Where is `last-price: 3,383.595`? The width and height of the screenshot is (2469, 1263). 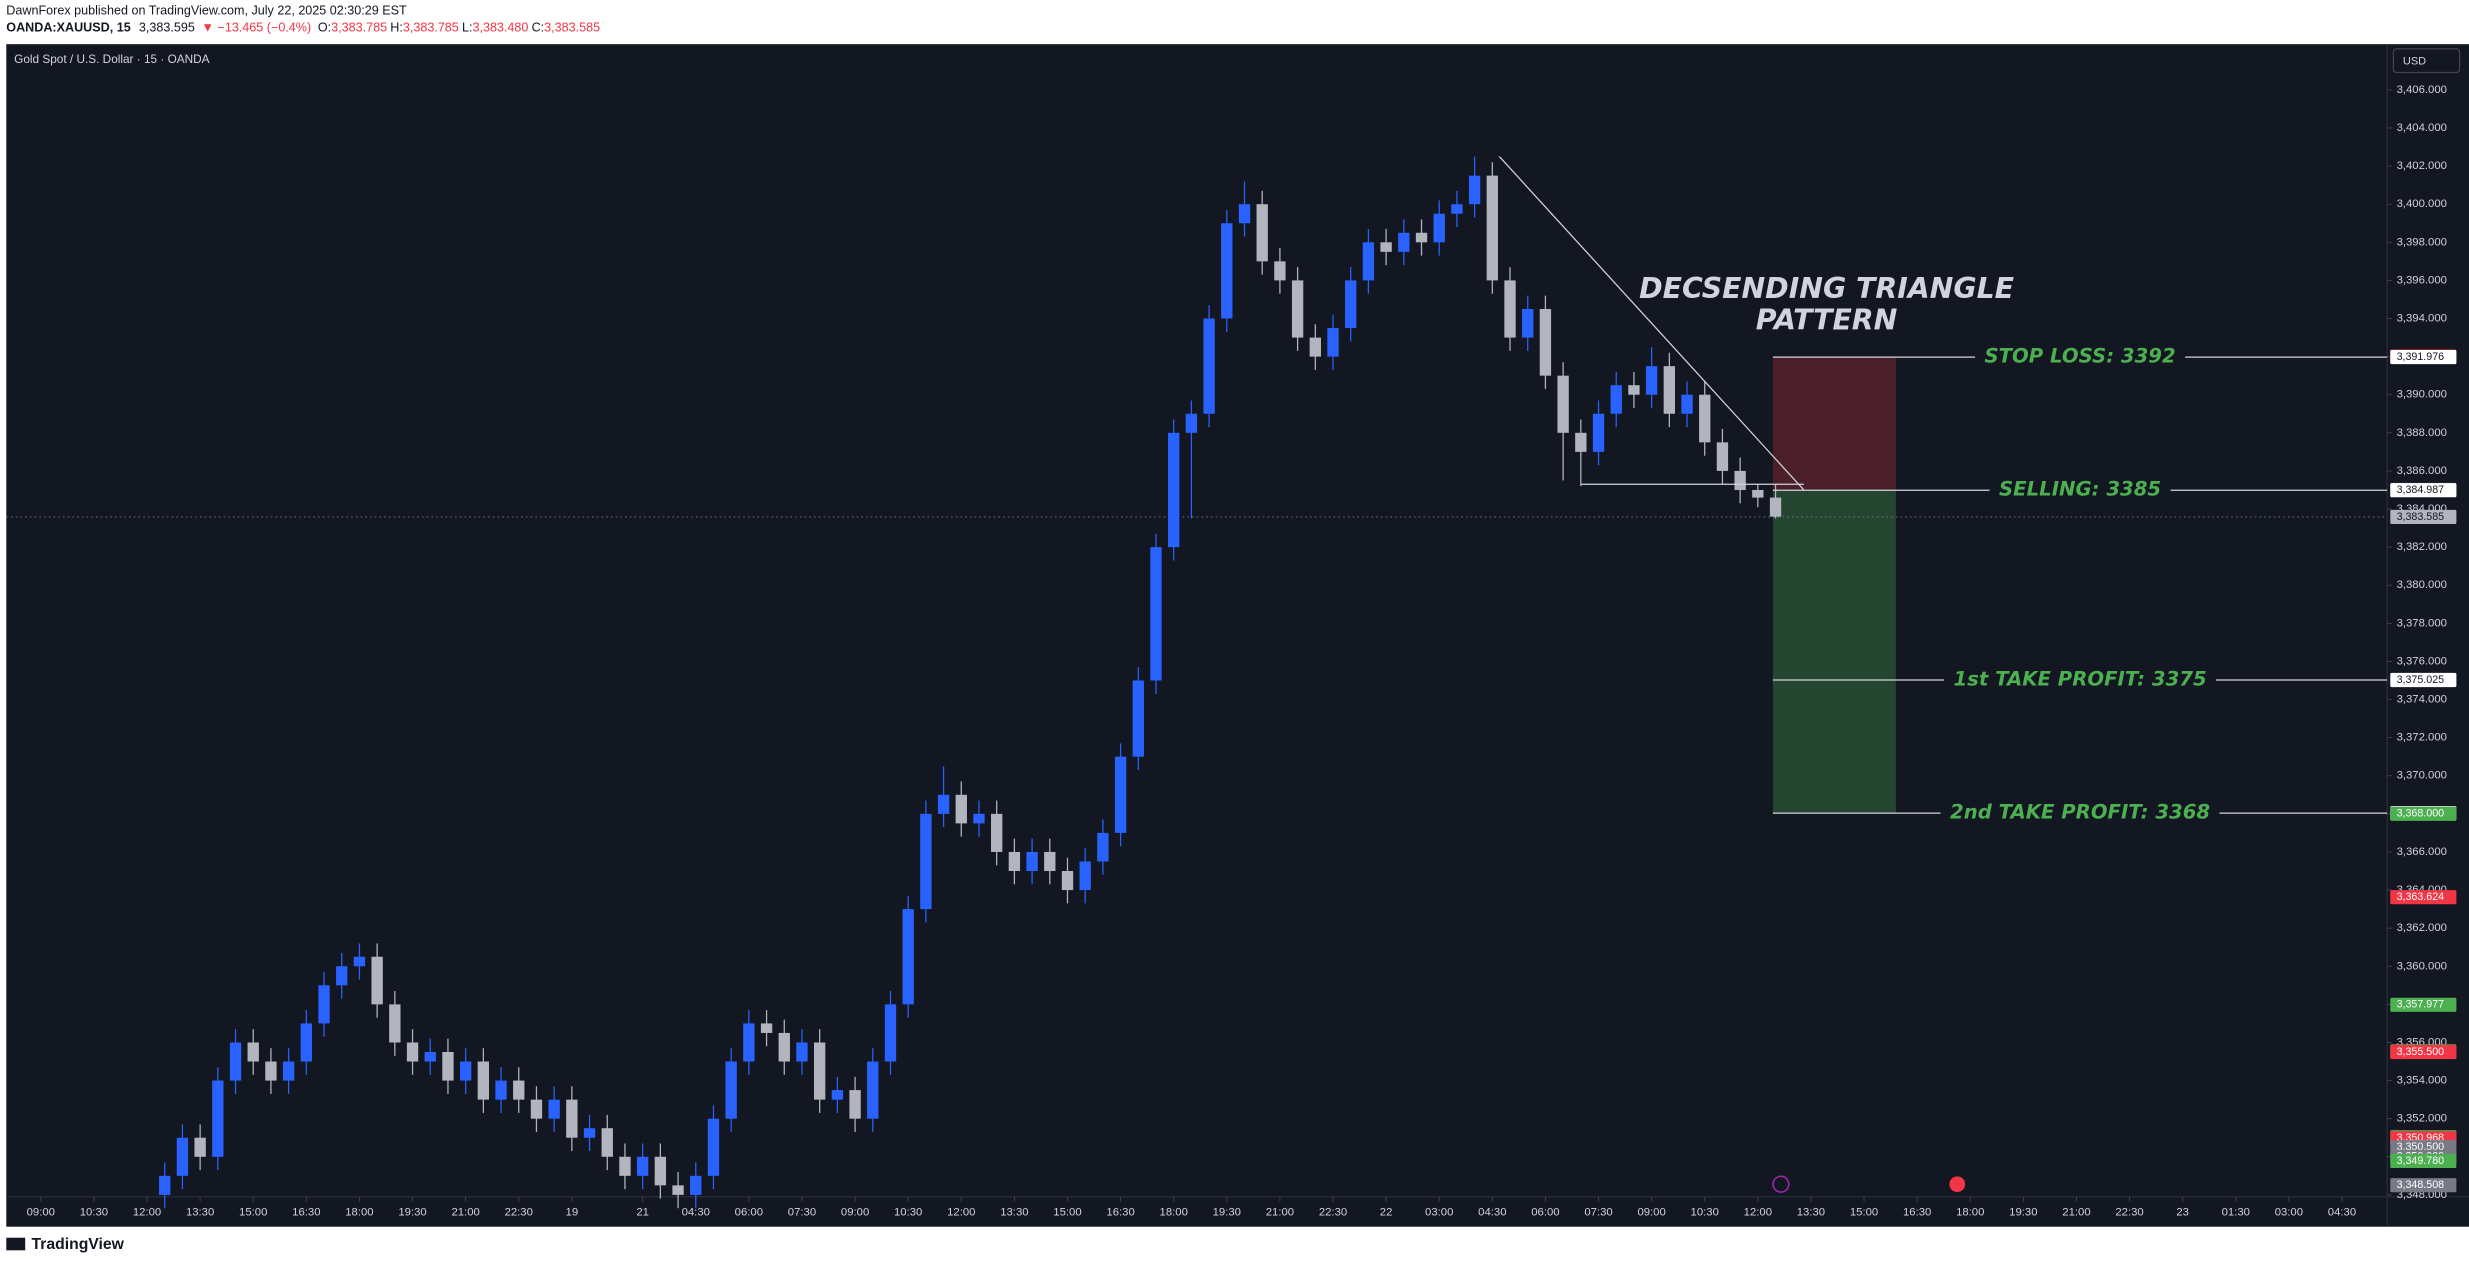
last-price: 3,383.595 is located at coordinates (167, 28).